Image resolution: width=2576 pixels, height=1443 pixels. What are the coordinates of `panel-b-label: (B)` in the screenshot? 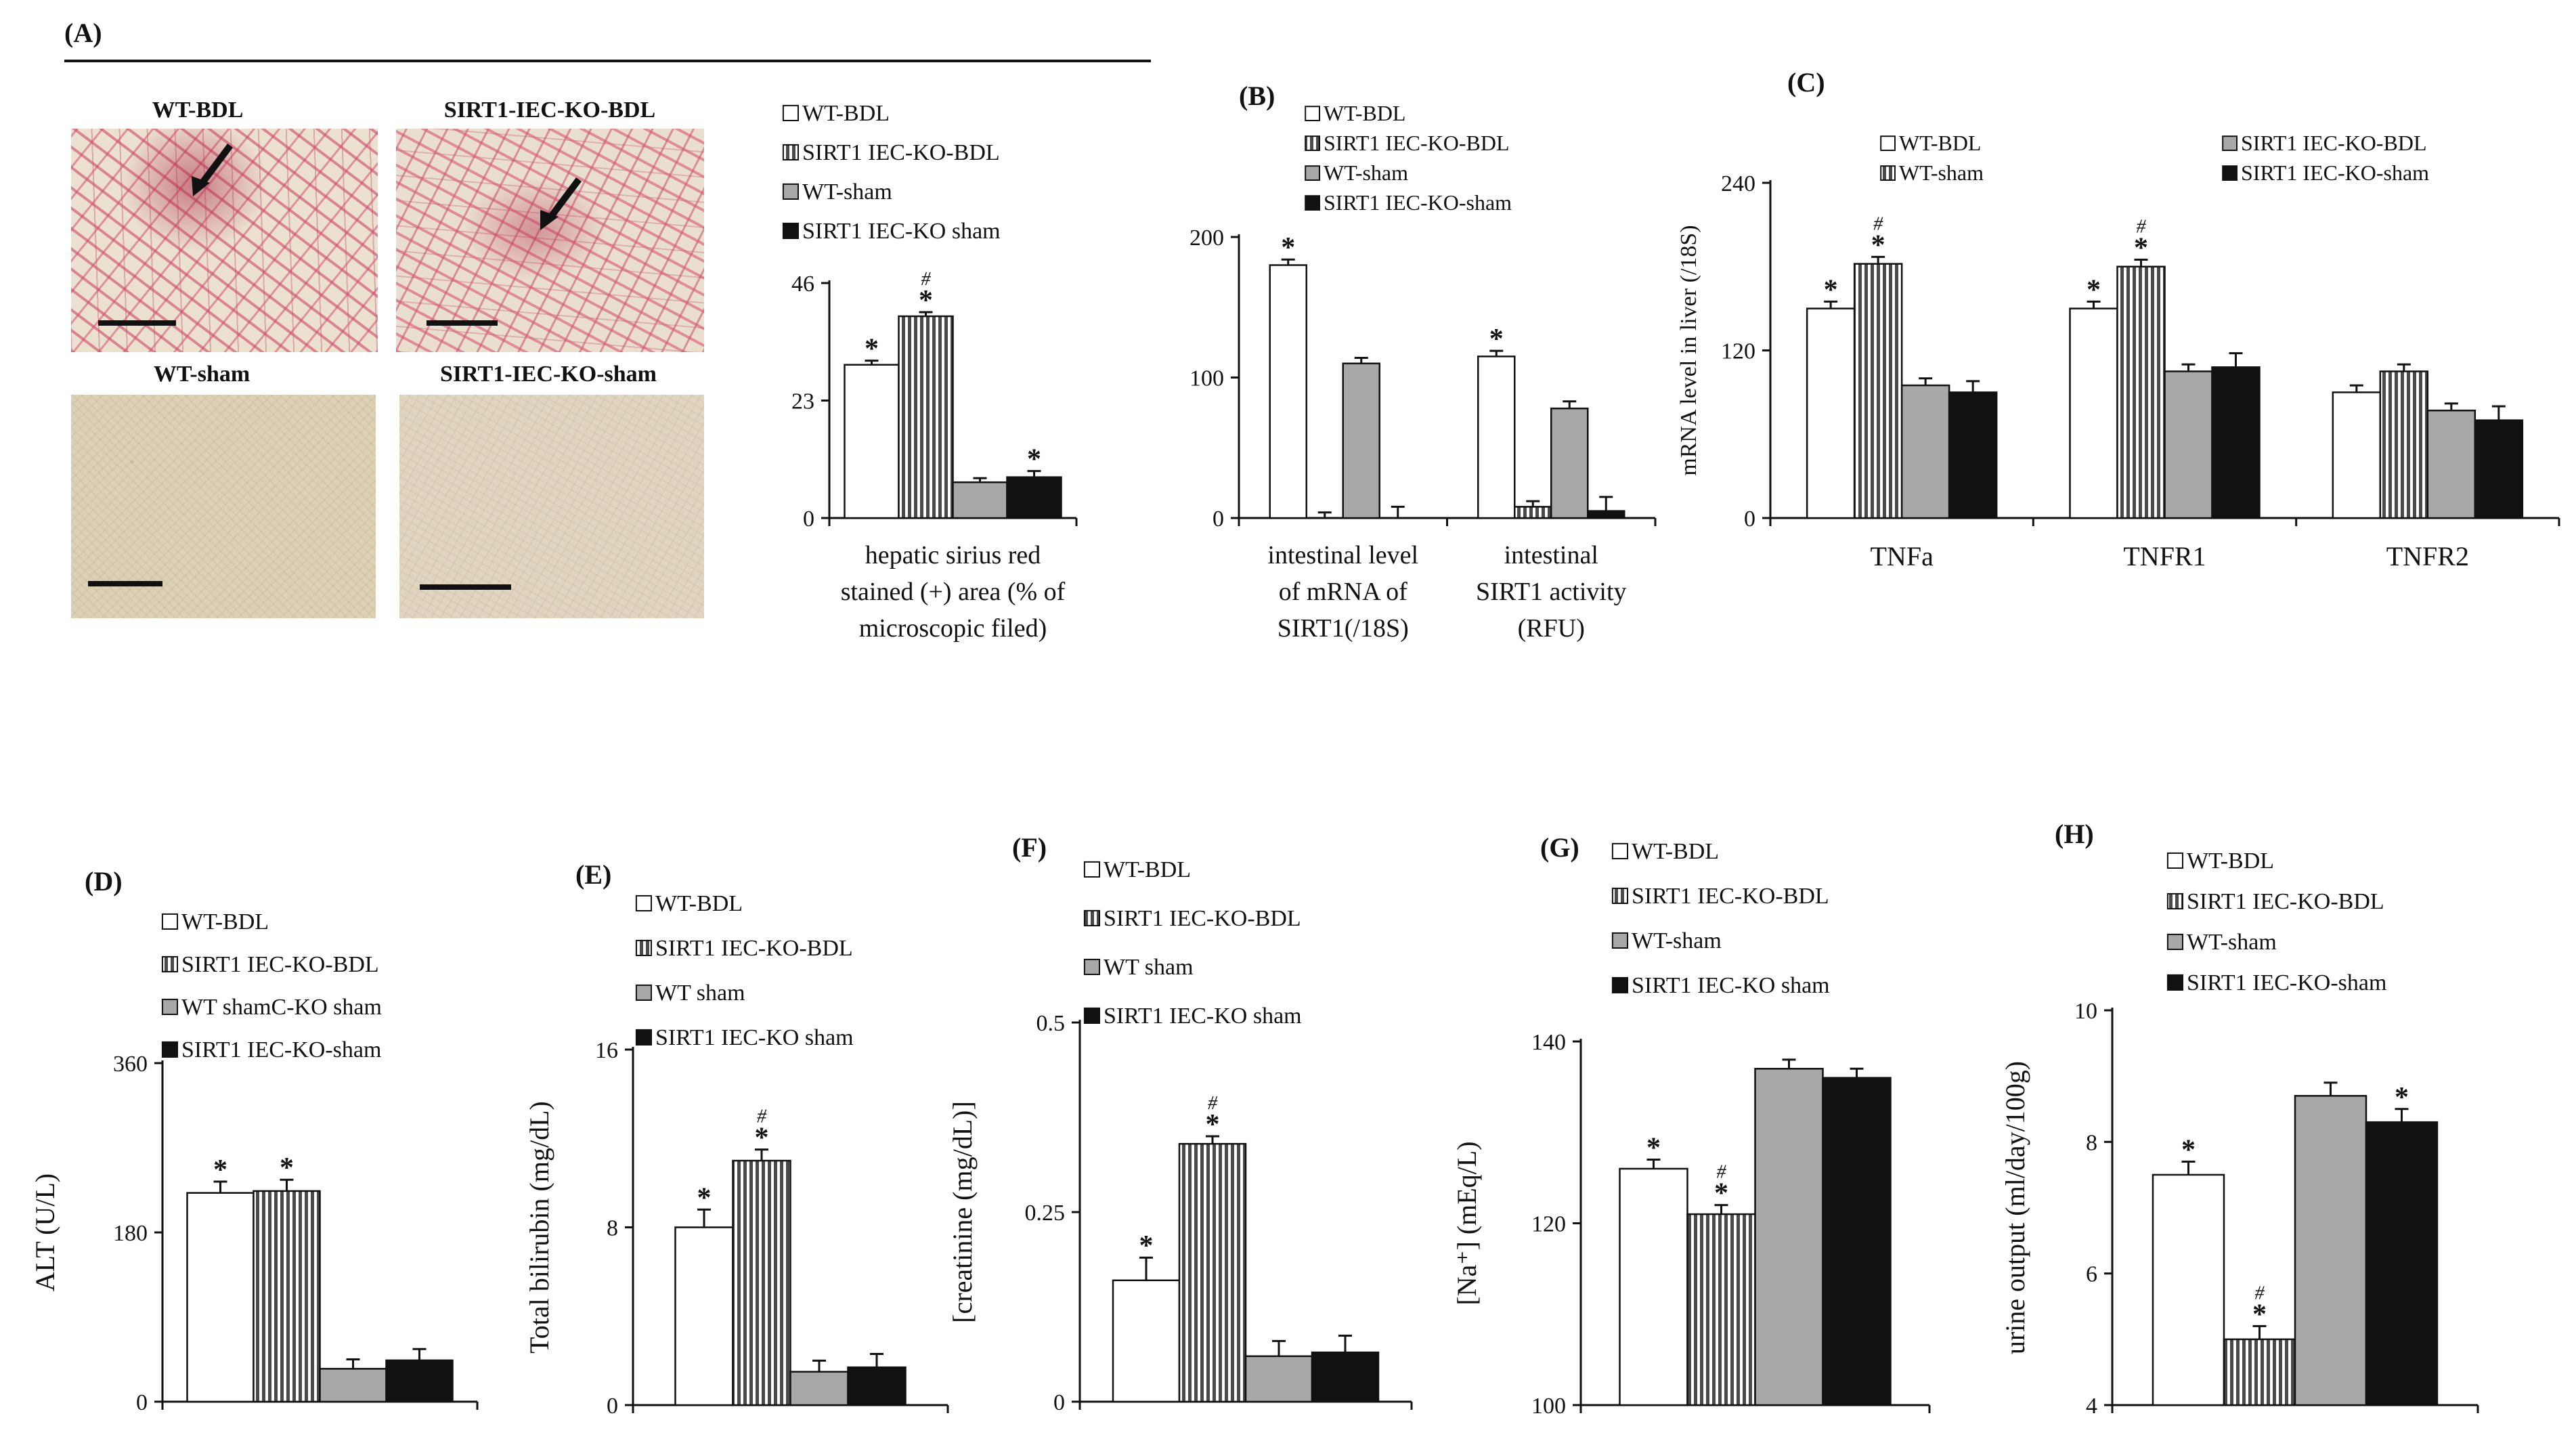 It's located at (1257, 96).